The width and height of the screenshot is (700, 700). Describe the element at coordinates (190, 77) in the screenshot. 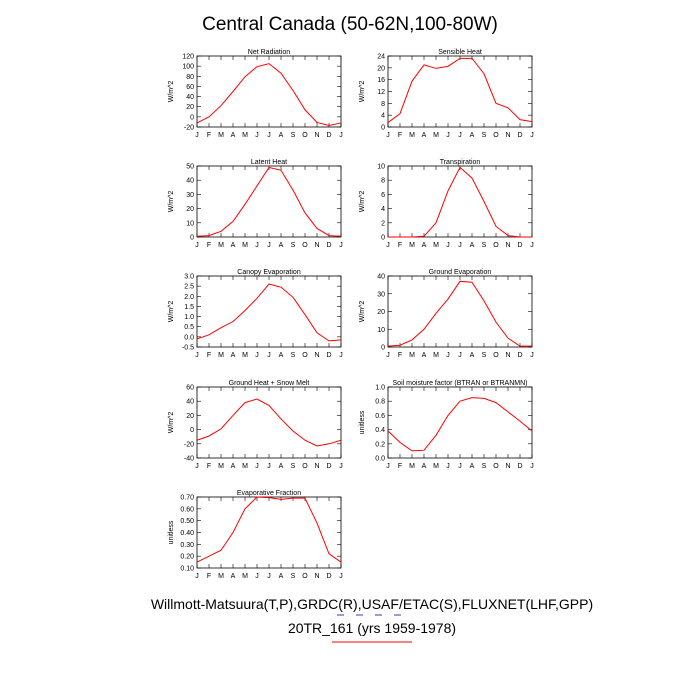

I see `y-tick-label: 80` at that location.